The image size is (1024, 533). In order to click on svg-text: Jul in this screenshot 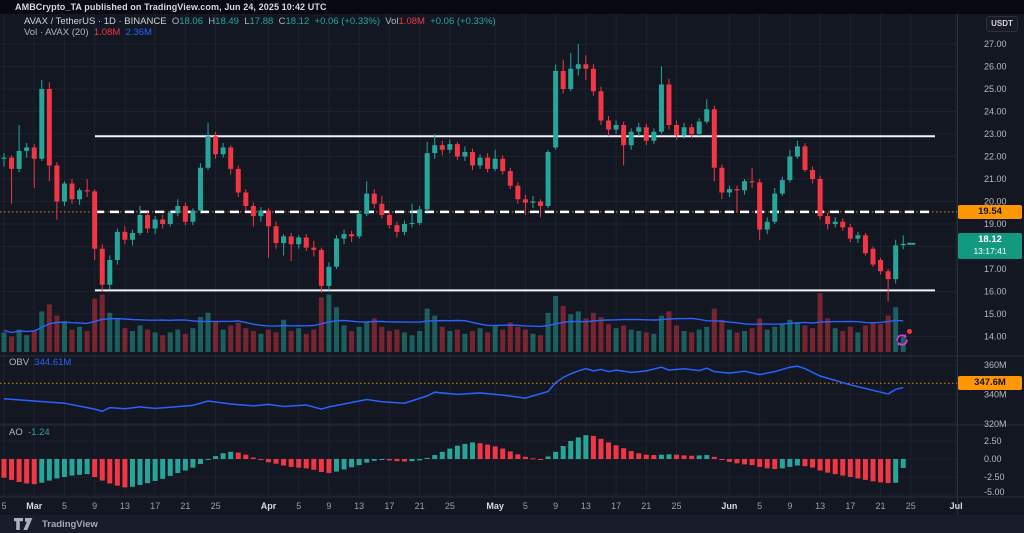, I will do `click(956, 506)`.